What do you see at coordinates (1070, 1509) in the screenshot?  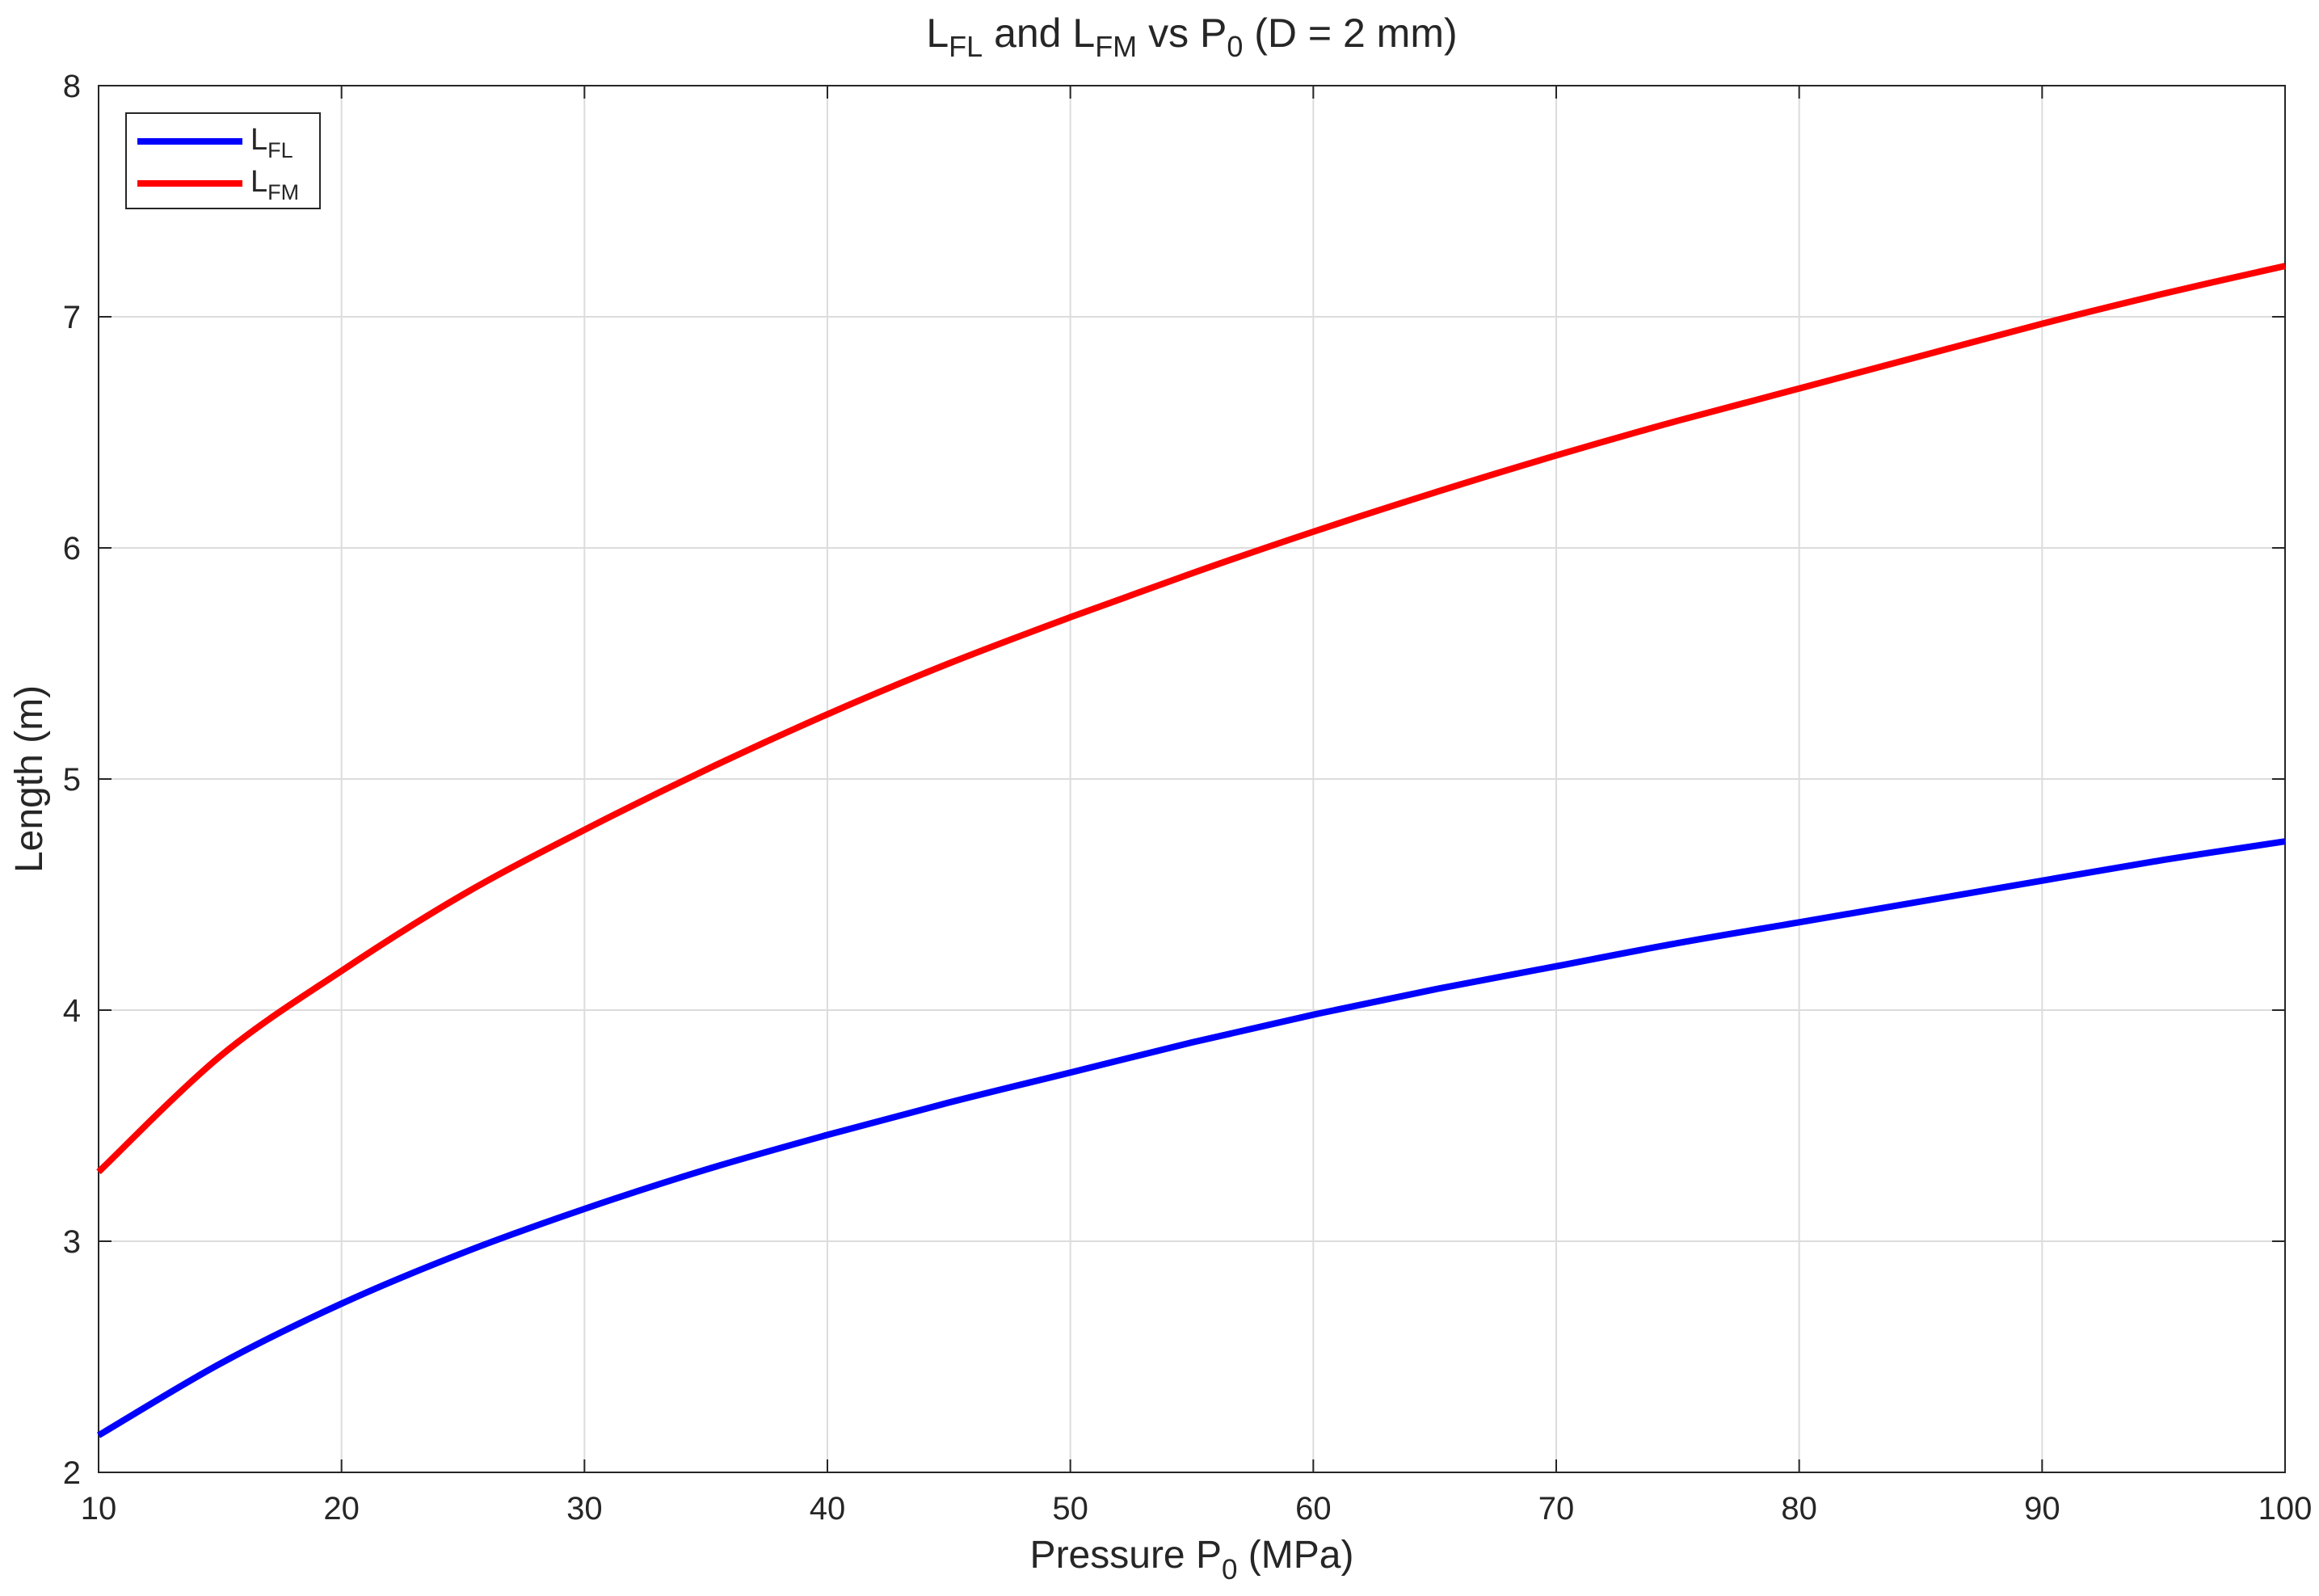 I see `x-tick-label: 50` at bounding box center [1070, 1509].